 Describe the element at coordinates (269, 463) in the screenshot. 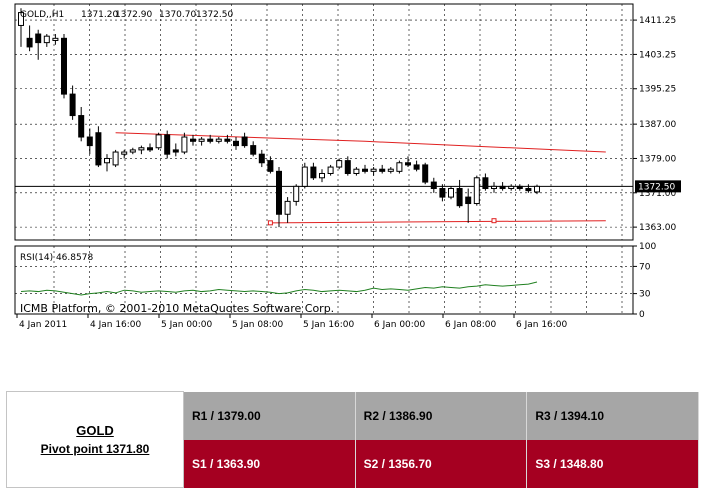

I see `support-1: S1 / 1363.90` at that location.